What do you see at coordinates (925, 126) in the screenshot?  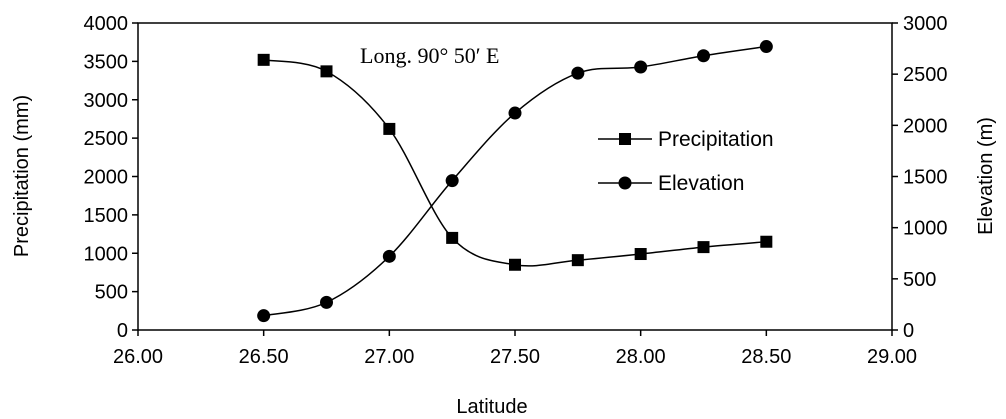 I see `y-right-tick-label: 2000` at bounding box center [925, 126].